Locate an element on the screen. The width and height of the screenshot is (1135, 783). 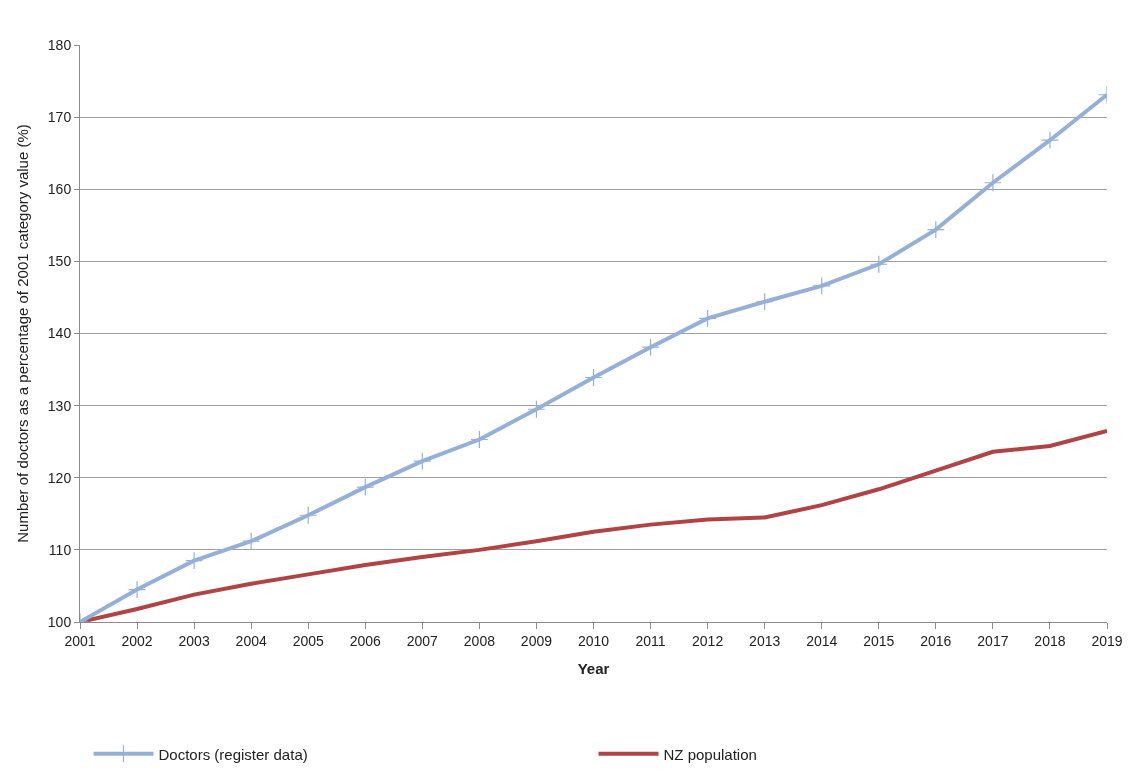
y-tick-label: 160 is located at coordinates (59, 189).